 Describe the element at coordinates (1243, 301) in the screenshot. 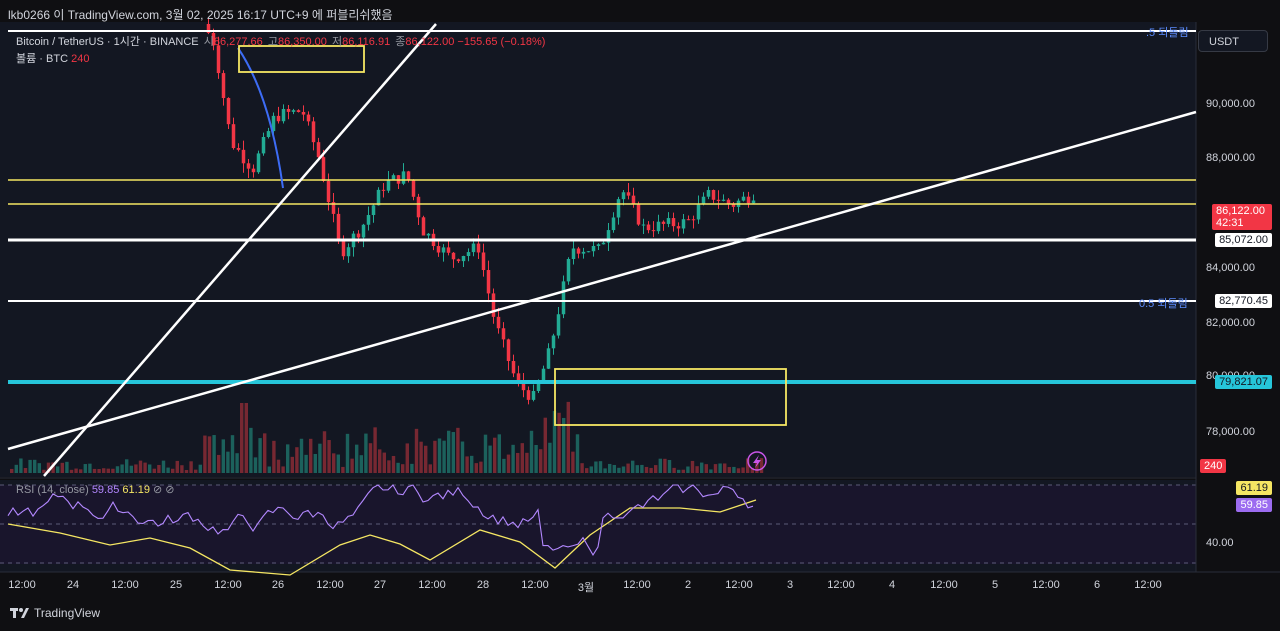

I see `level-tag-82770: 82,770.45` at that location.